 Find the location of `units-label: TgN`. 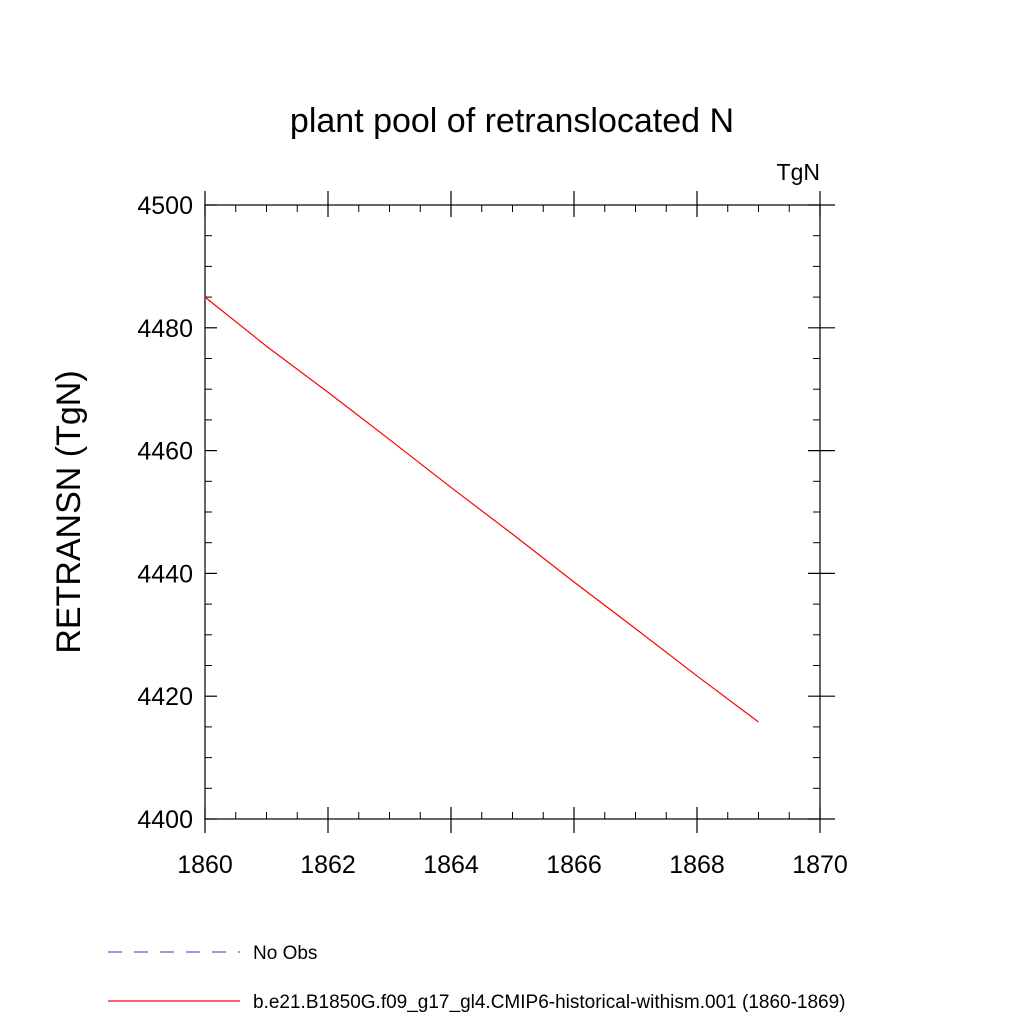

units-label: TgN is located at coordinates (798, 172).